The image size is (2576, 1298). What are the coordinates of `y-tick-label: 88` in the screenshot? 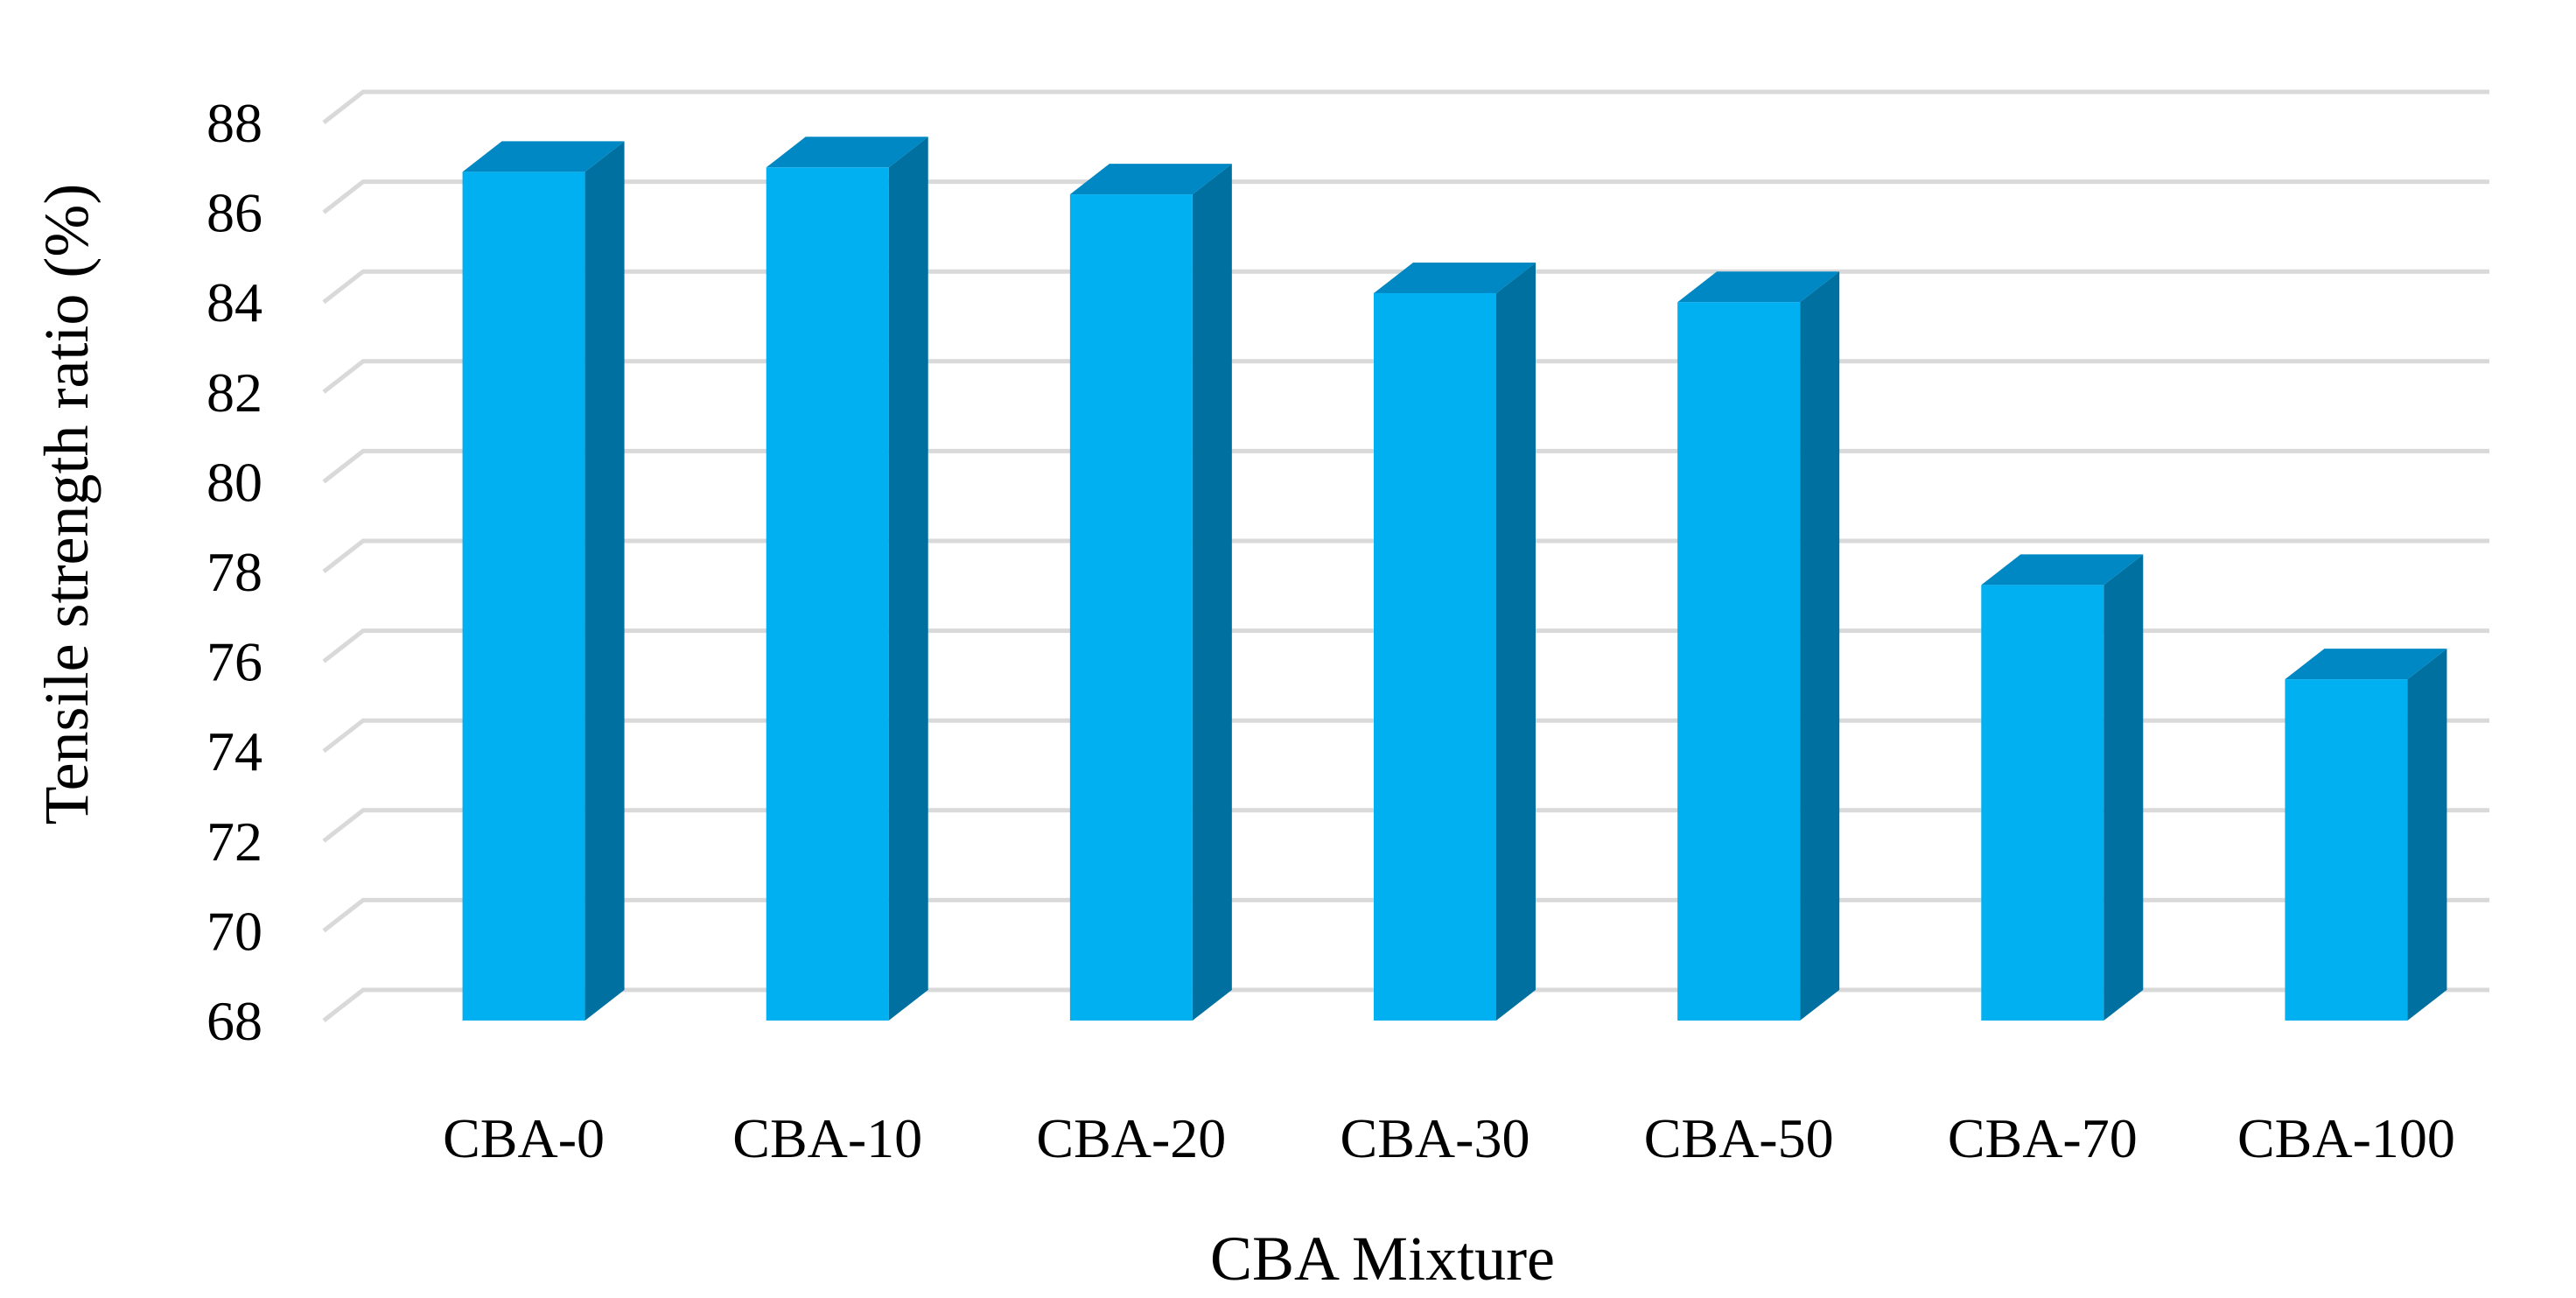 It's located at (234, 123).